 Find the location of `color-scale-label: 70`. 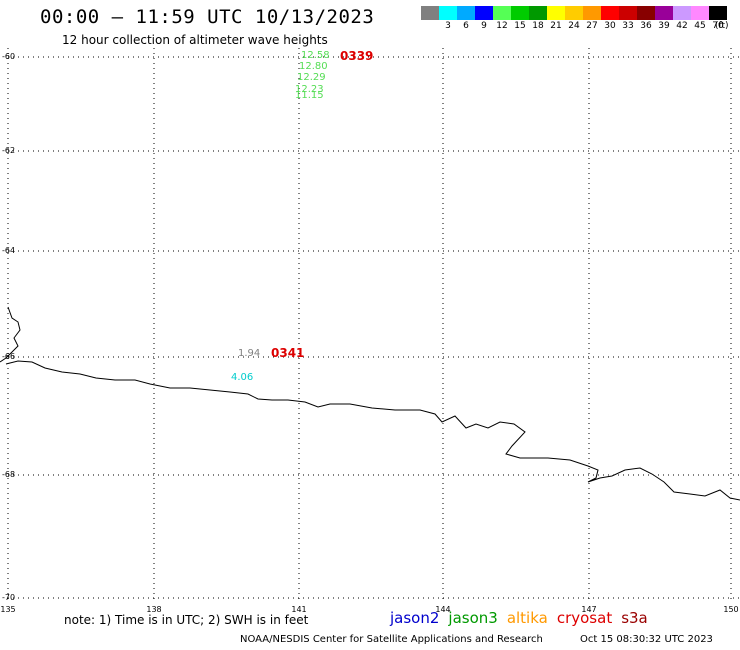

color-scale-label: 70 is located at coordinates (718, 26).